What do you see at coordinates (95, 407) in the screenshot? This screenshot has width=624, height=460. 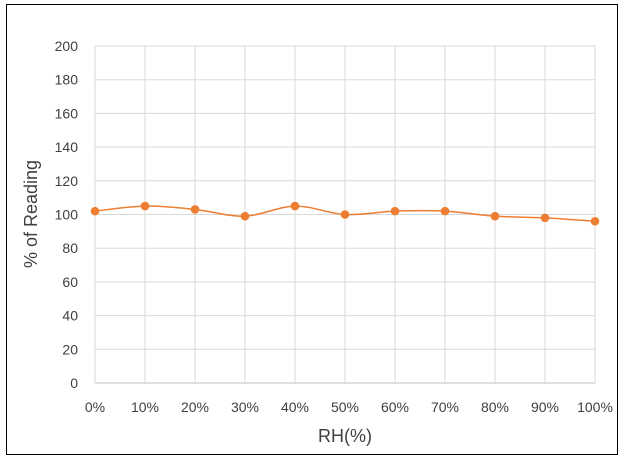 I see `x-tick-label: 0%` at bounding box center [95, 407].